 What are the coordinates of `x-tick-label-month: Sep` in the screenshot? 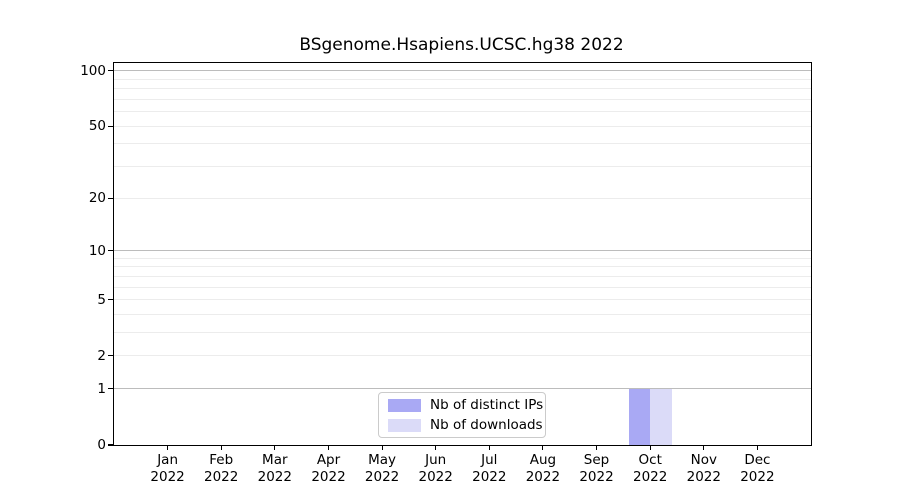 It's located at (596, 460).